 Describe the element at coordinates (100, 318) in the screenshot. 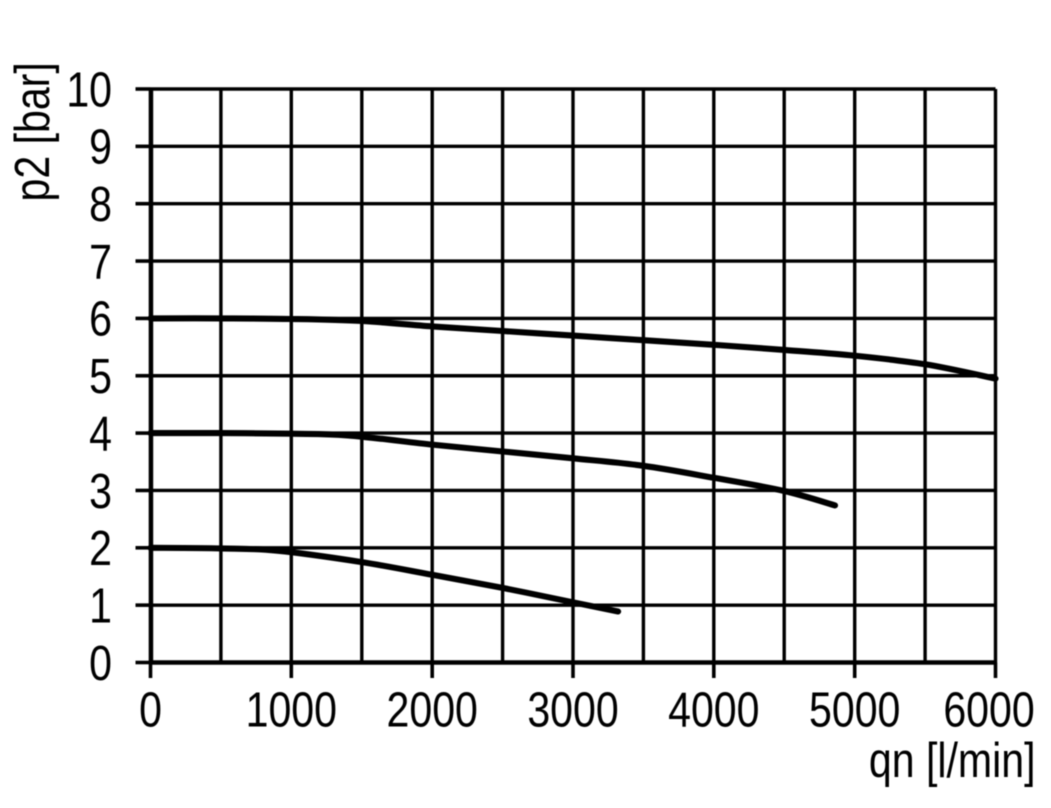

I see `svg-text: 6` at that location.